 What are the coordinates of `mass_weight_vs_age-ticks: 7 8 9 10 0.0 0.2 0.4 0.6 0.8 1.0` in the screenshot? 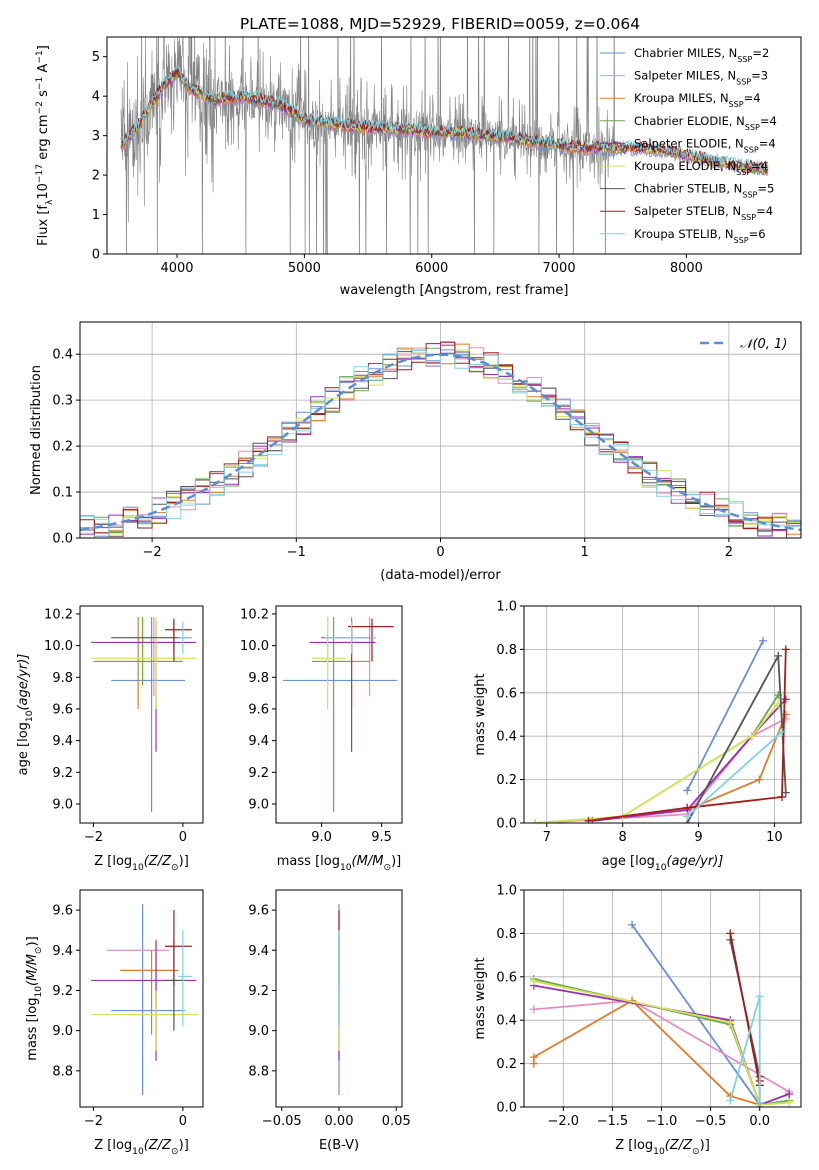 It's located at (649, 722).